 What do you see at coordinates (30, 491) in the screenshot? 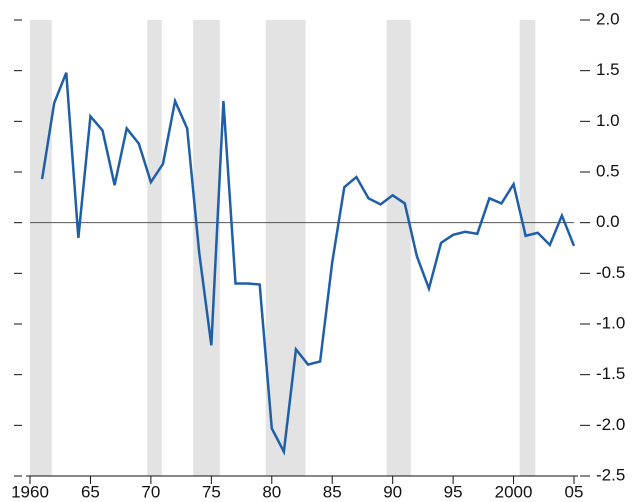
I see `x-tick-label: 1960` at bounding box center [30, 491].